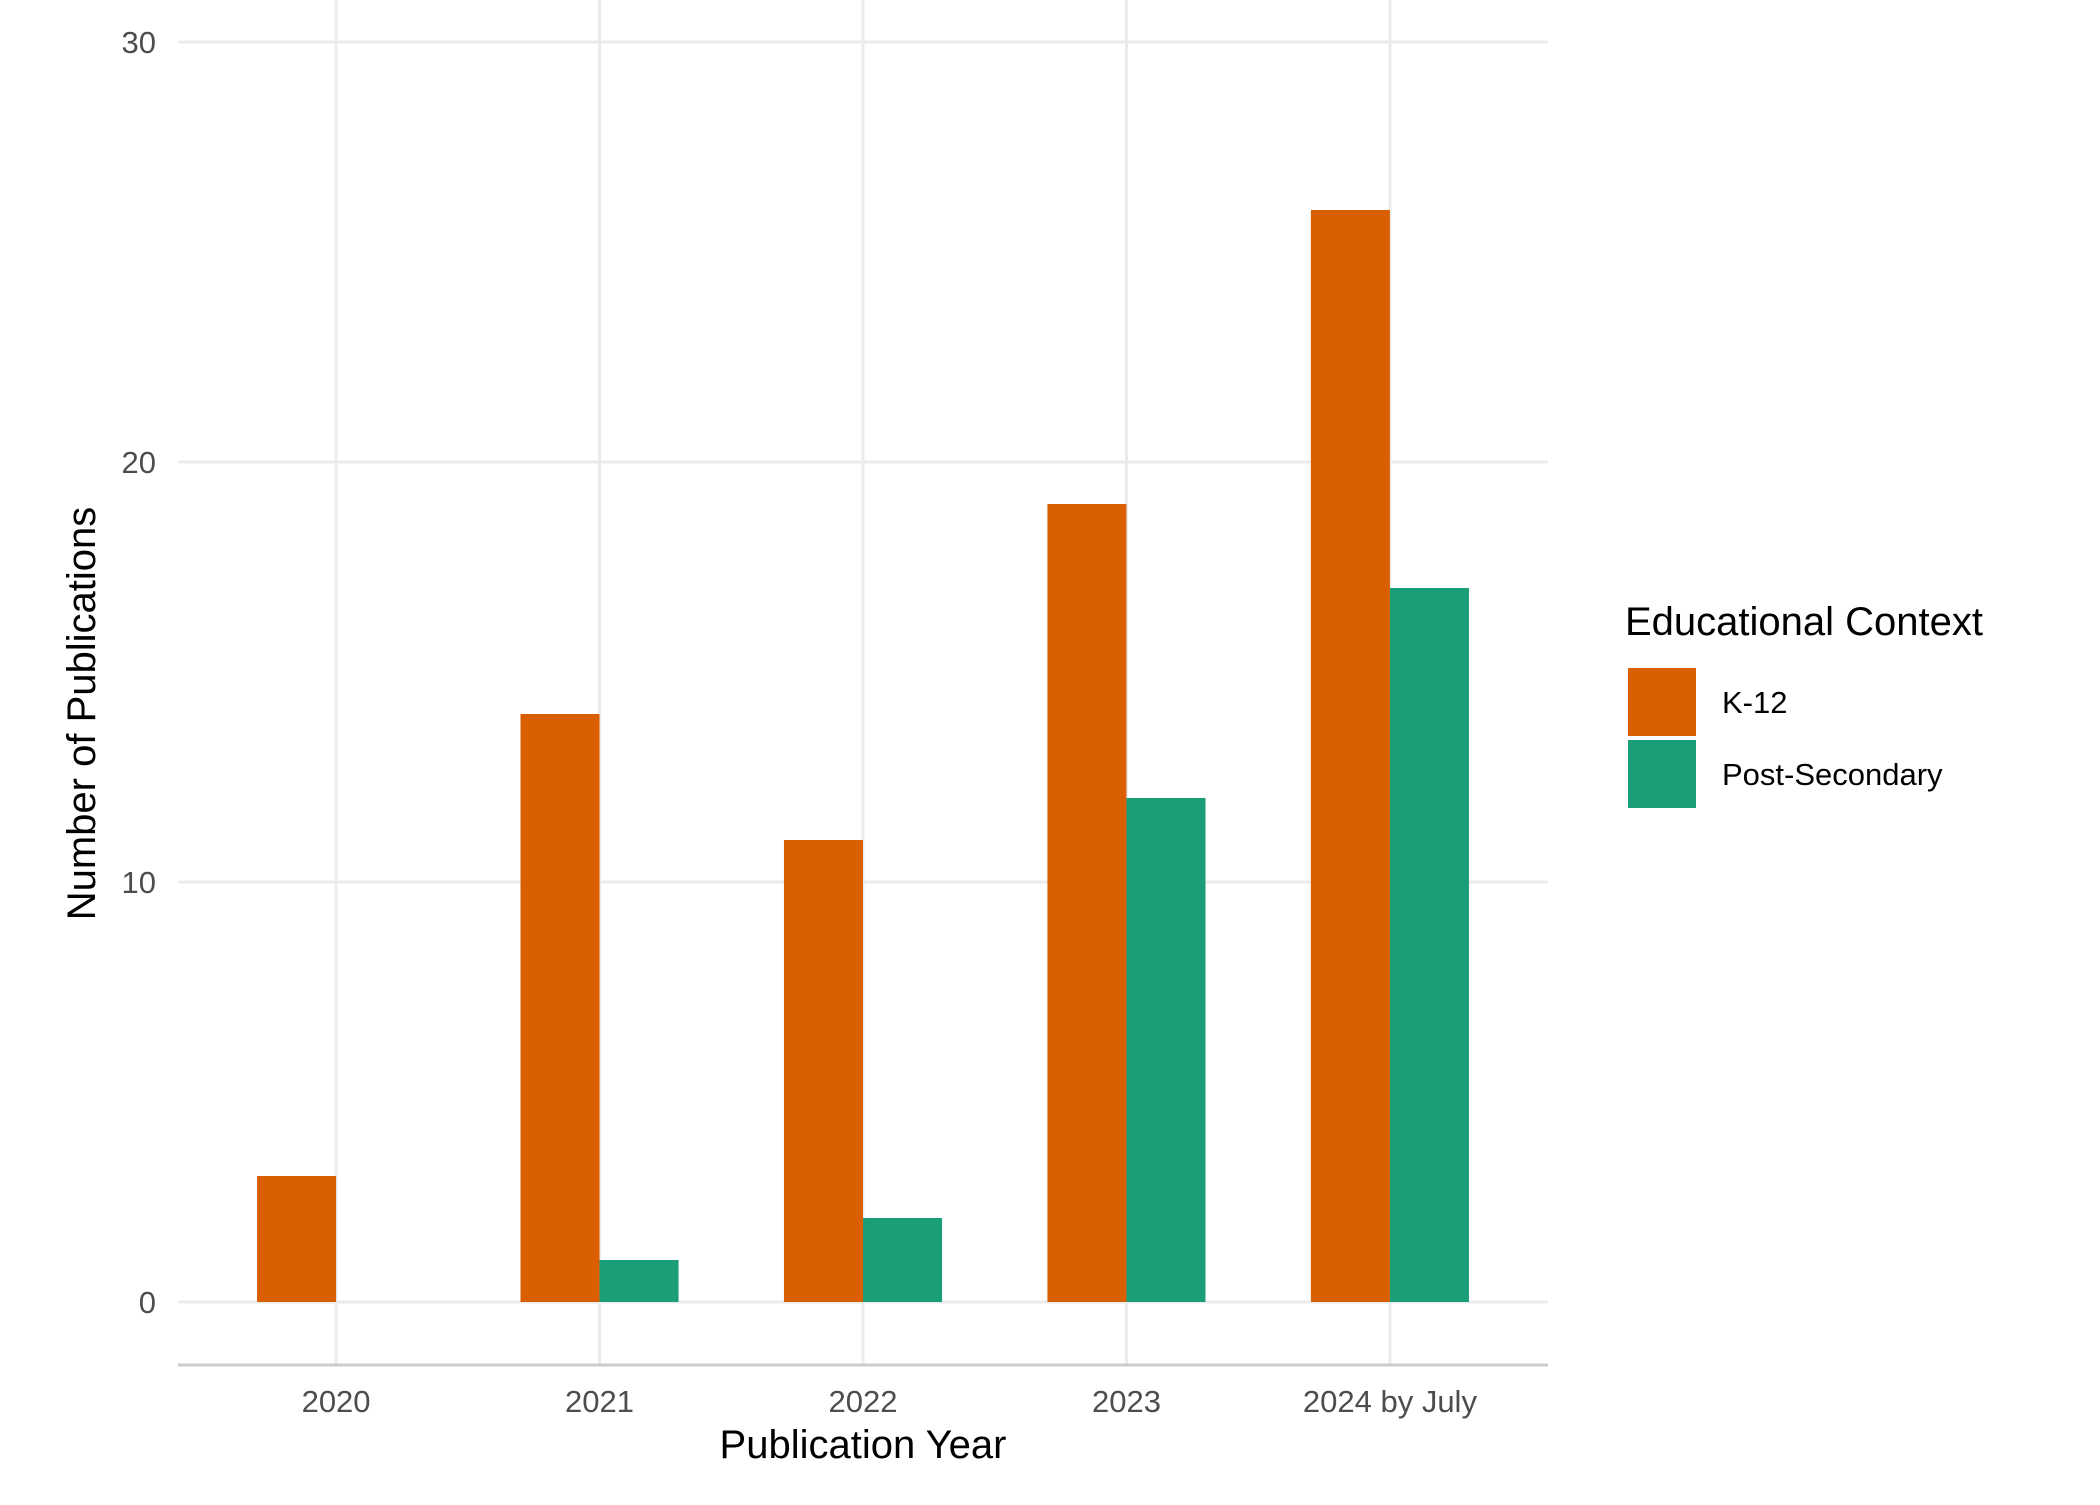 This screenshot has width=2100, height=1505. What do you see at coordinates (1804, 622) in the screenshot?
I see `legend-title: Educational Context` at bounding box center [1804, 622].